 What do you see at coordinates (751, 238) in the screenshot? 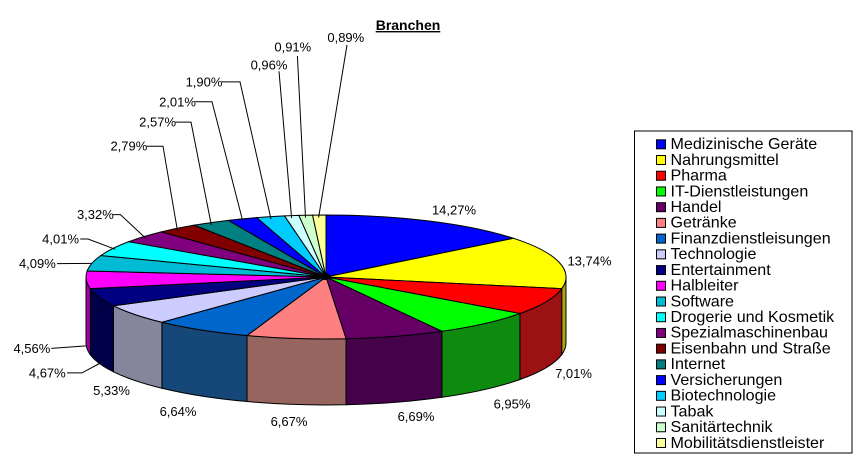
I see `svg-text: Finanzdienstleisungen` at bounding box center [751, 238].